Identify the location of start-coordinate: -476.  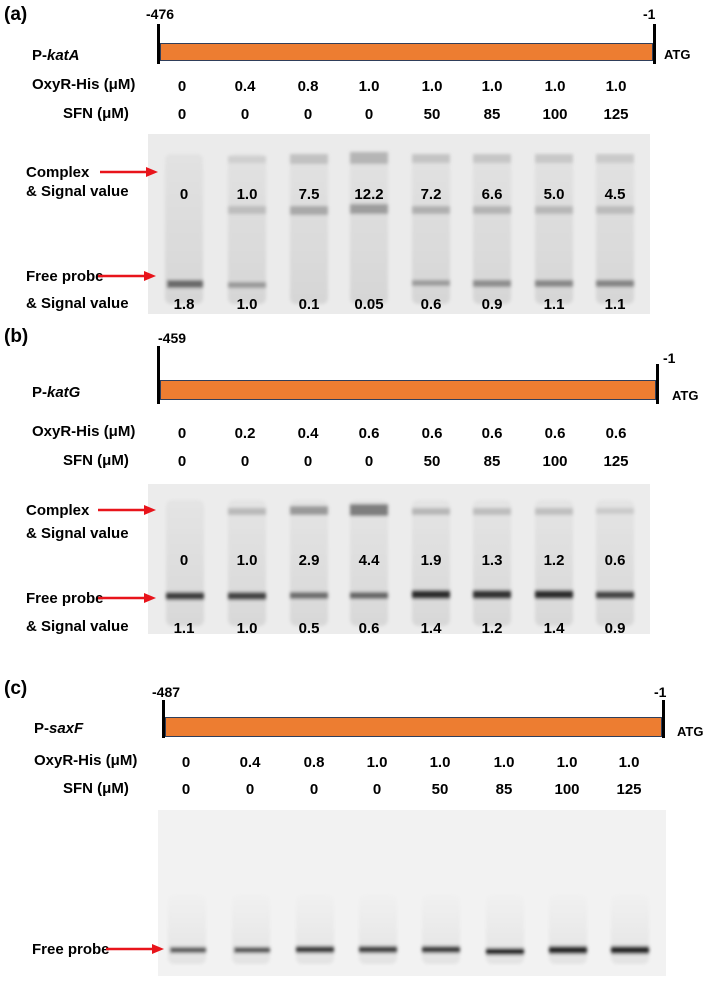
(160, 14).